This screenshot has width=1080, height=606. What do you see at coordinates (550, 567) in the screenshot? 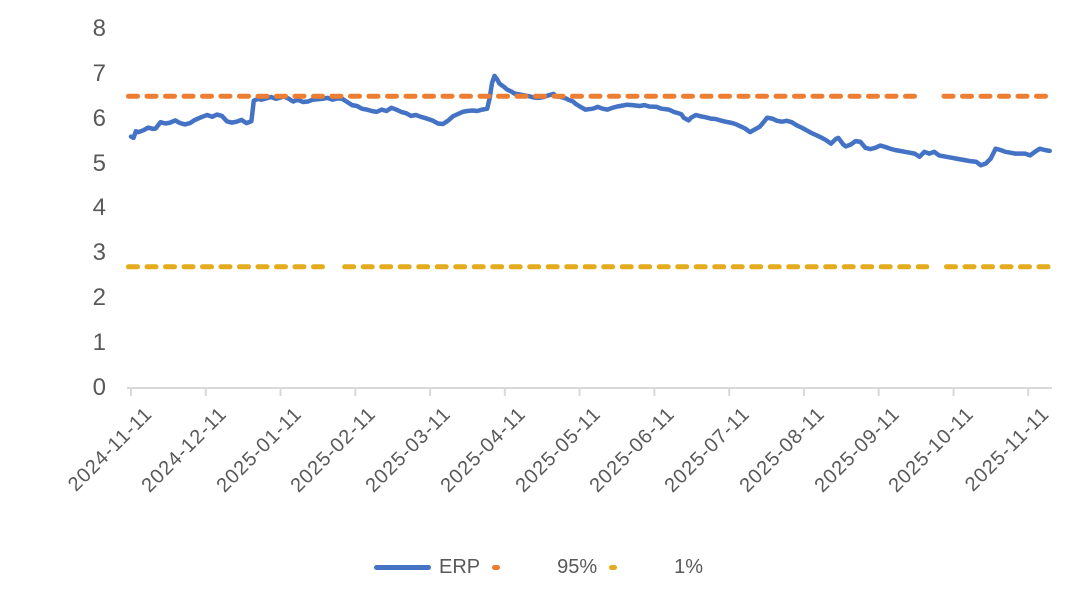
I see `legend-item-p95: 95%` at bounding box center [550, 567].